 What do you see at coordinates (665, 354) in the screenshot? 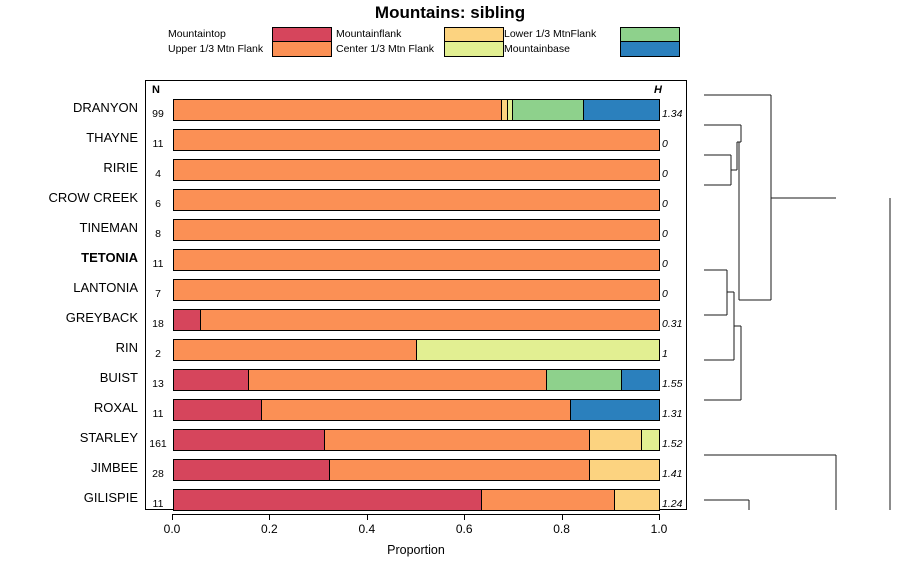
I see `row-h-value: 1` at bounding box center [665, 354].